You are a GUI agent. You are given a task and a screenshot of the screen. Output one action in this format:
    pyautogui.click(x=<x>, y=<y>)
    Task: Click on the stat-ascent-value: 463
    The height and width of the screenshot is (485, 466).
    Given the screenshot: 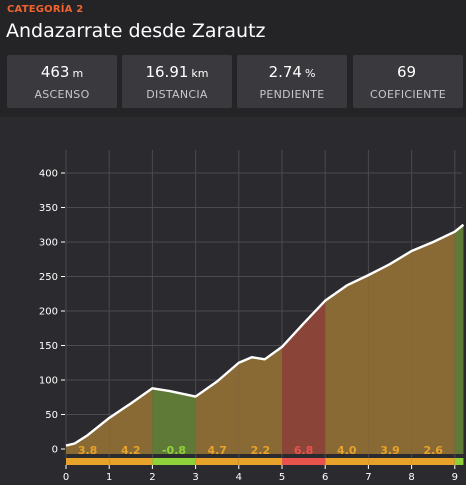 What is the action you would take?
    pyautogui.click(x=55, y=72)
    